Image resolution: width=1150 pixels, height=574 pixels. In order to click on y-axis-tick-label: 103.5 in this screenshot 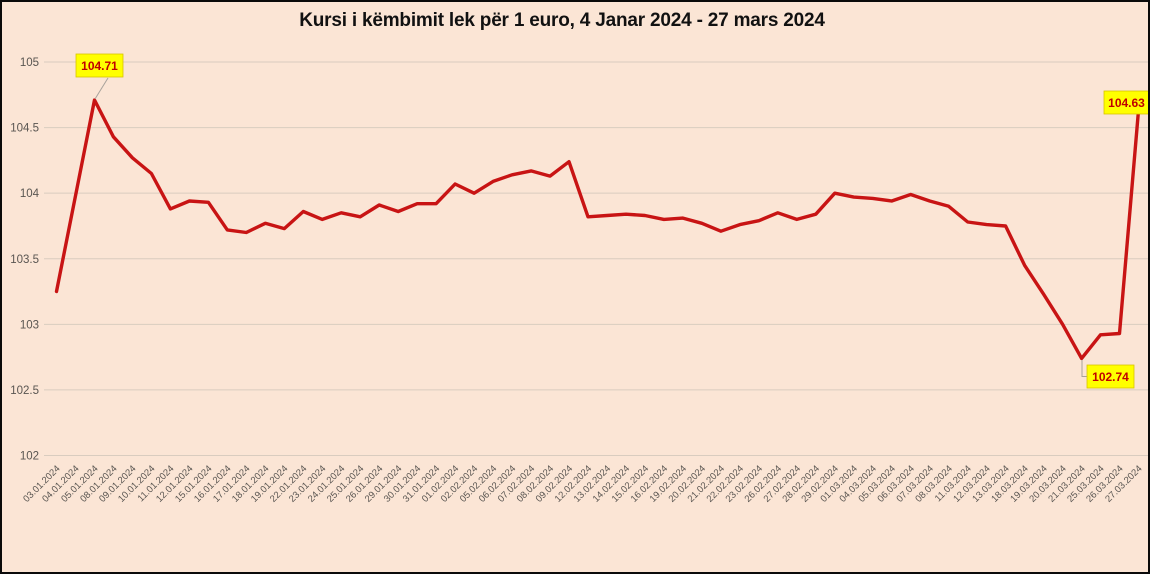, I will do `click(24, 260)`.